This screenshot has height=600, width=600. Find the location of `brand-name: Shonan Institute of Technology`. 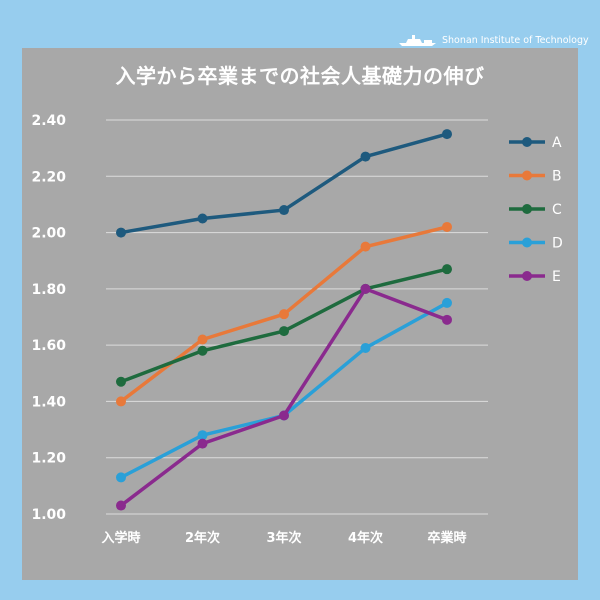

brand-name: Shonan Institute of Technology is located at coordinates (515, 40).